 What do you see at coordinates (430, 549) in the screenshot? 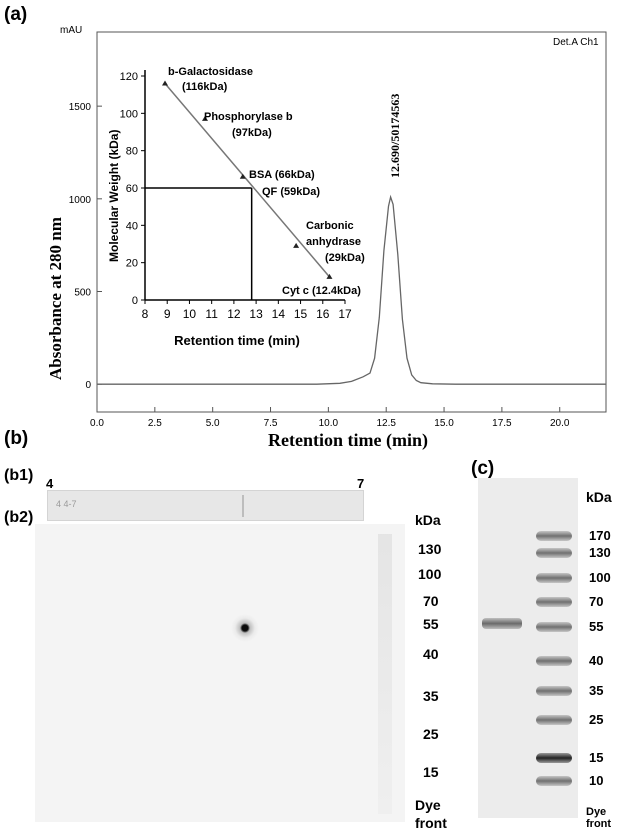
I see `b2-ladder-130: 130` at bounding box center [430, 549].